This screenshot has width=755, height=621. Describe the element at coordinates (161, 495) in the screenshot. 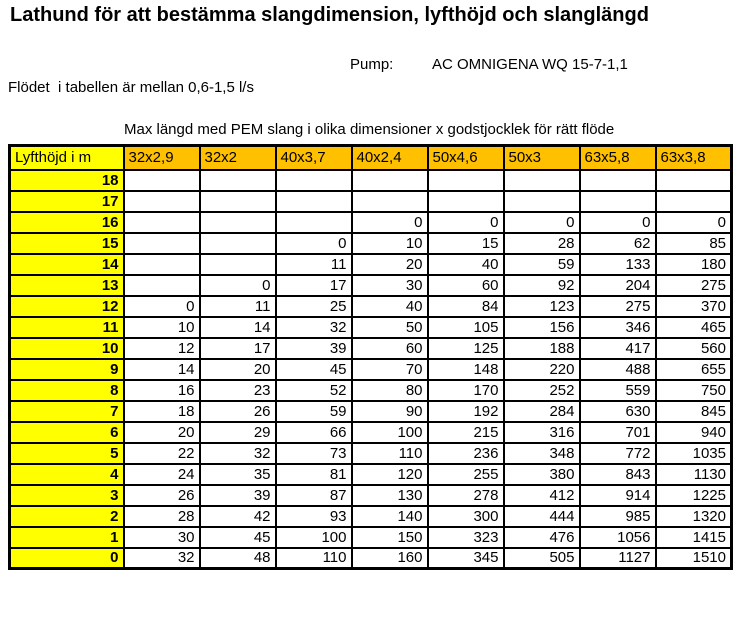

I see `table-cell: 26` at that location.